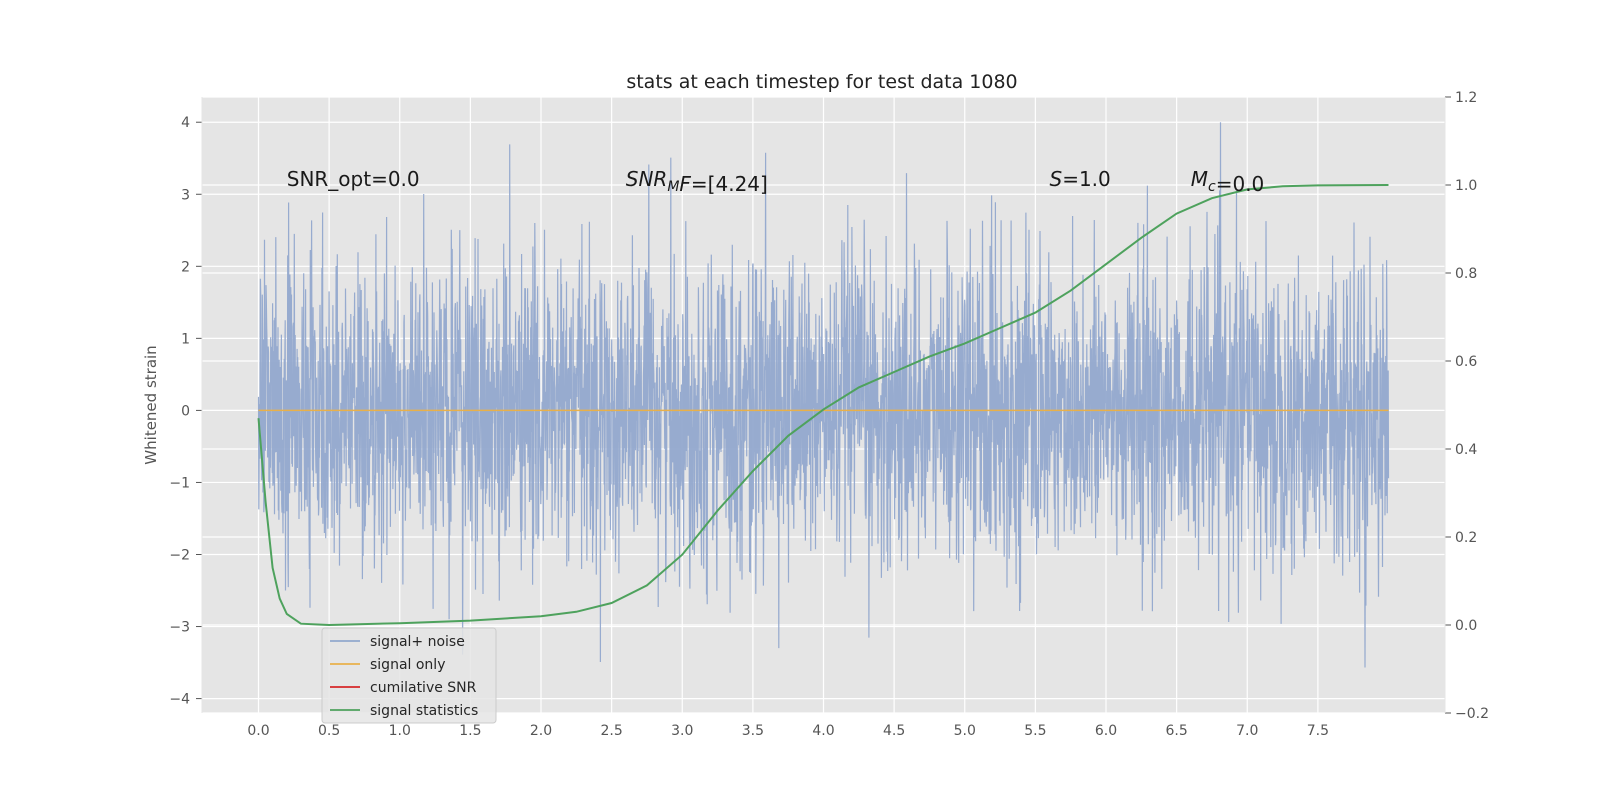 Image resolution: width=1600 pixels, height=800 pixels. I want to click on x-tick-label: 6.5, so click(1176, 731).